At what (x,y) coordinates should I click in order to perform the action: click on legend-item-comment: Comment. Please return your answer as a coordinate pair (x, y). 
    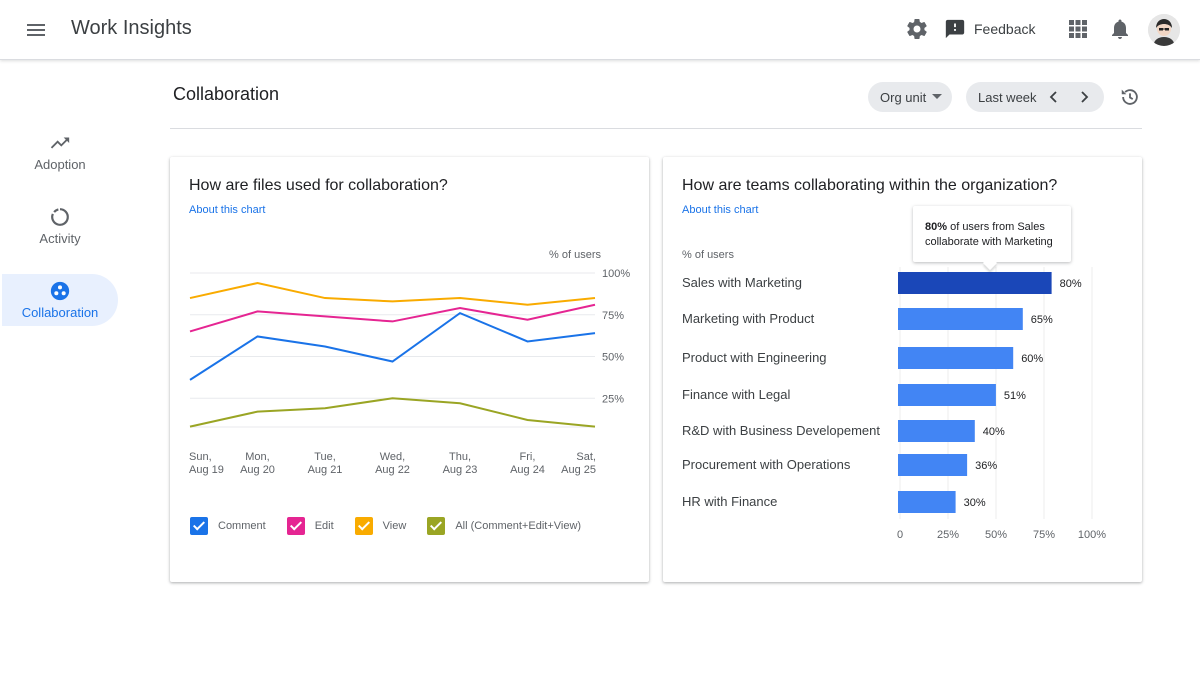
    Looking at the image, I should click on (228, 526).